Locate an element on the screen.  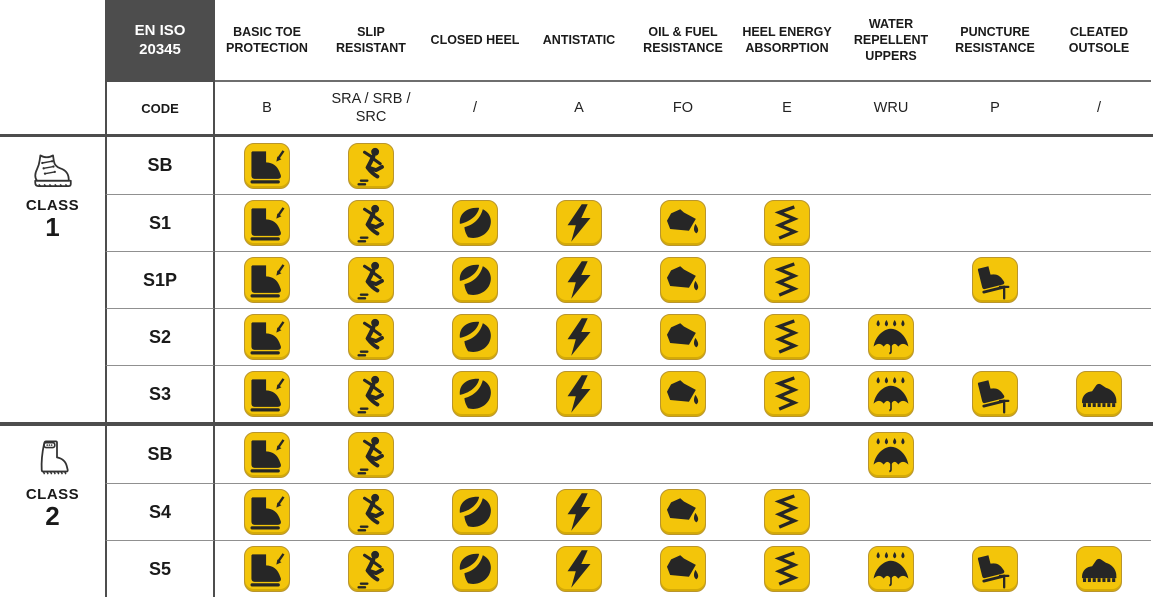
code-row: CODE B SRA / SRB / SRC / A FO E WRU P / is located at coordinates (576, 109).